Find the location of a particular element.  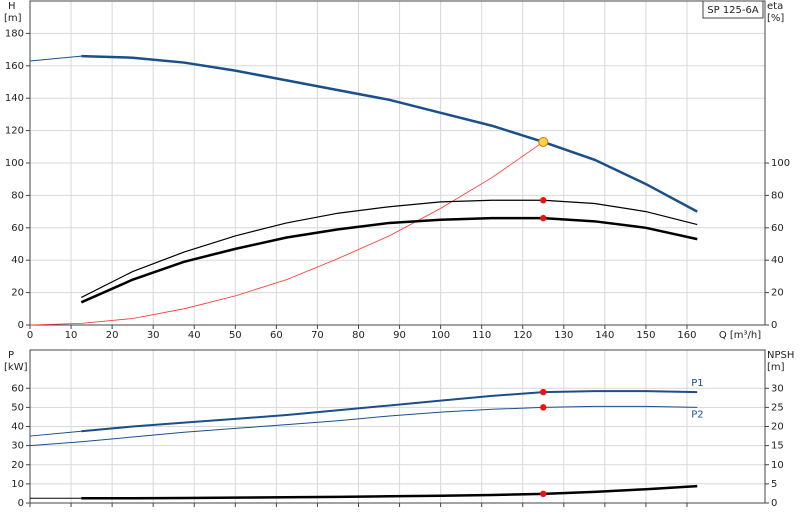

x-tick-label: 130 is located at coordinates (563, 335).